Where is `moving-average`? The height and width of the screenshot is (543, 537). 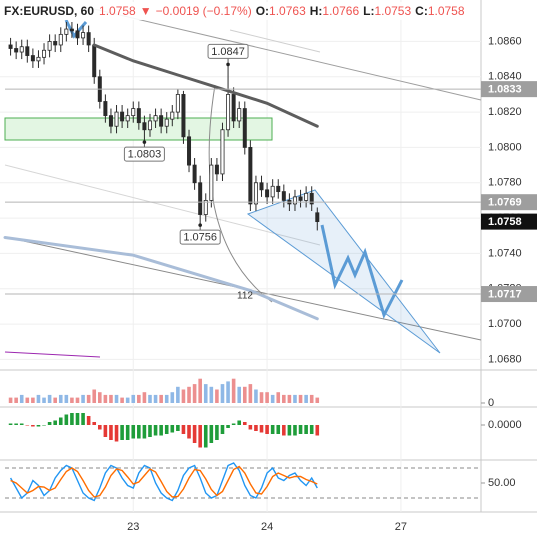 moving-average is located at coordinates (205, 85).